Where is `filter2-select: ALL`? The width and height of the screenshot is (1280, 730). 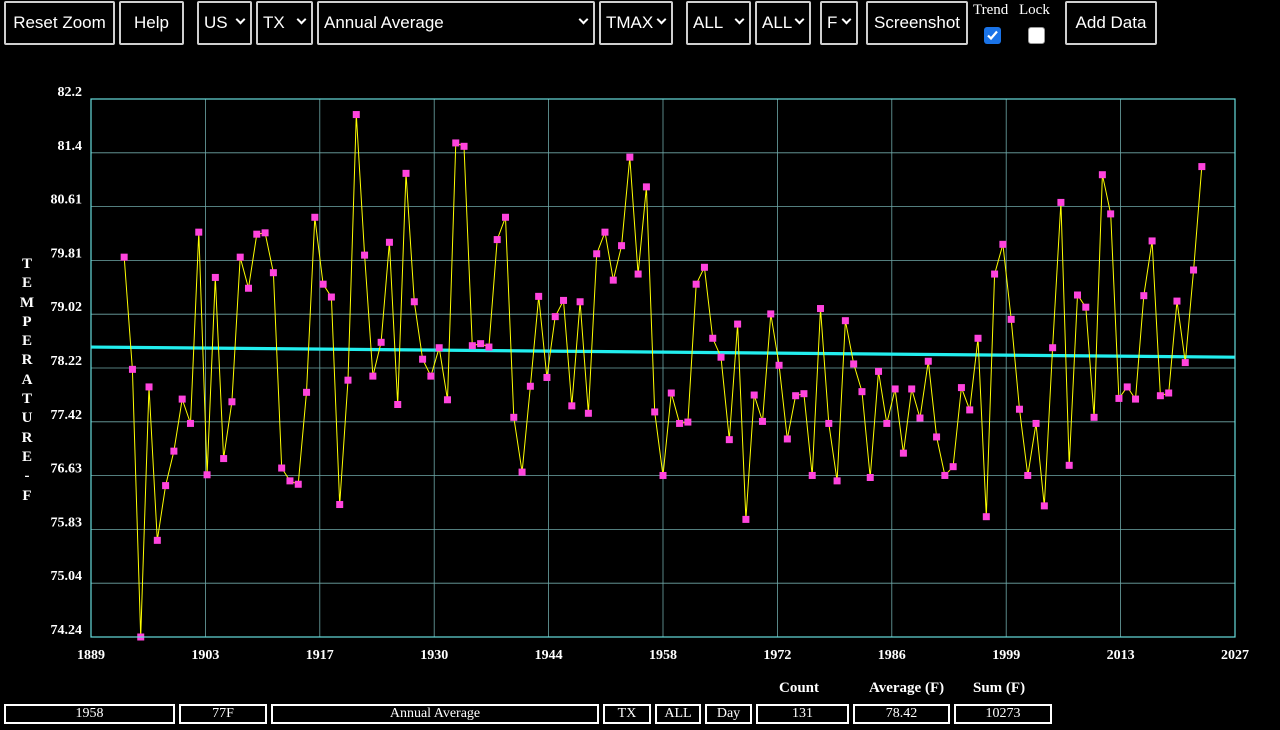 filter2-select: ALL is located at coordinates (783, 23).